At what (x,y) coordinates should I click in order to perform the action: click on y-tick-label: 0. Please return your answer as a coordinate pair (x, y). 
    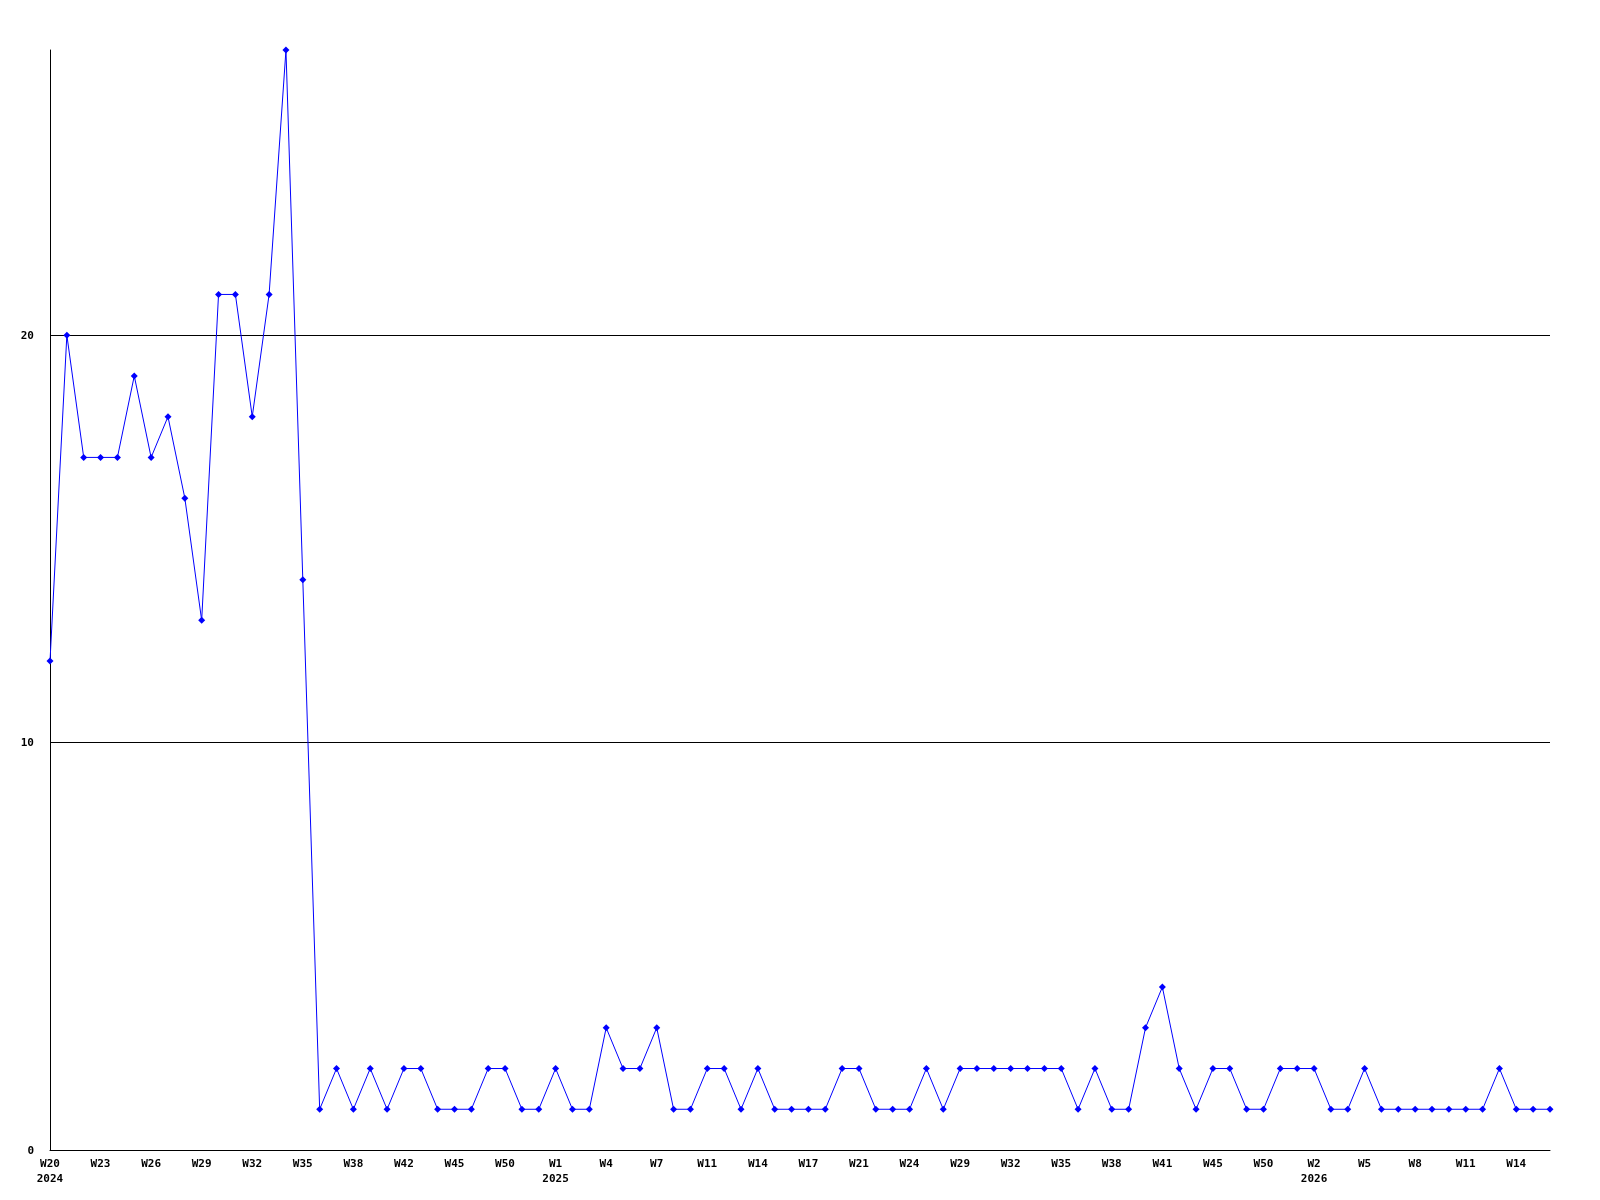
    Looking at the image, I should click on (30, 1150).